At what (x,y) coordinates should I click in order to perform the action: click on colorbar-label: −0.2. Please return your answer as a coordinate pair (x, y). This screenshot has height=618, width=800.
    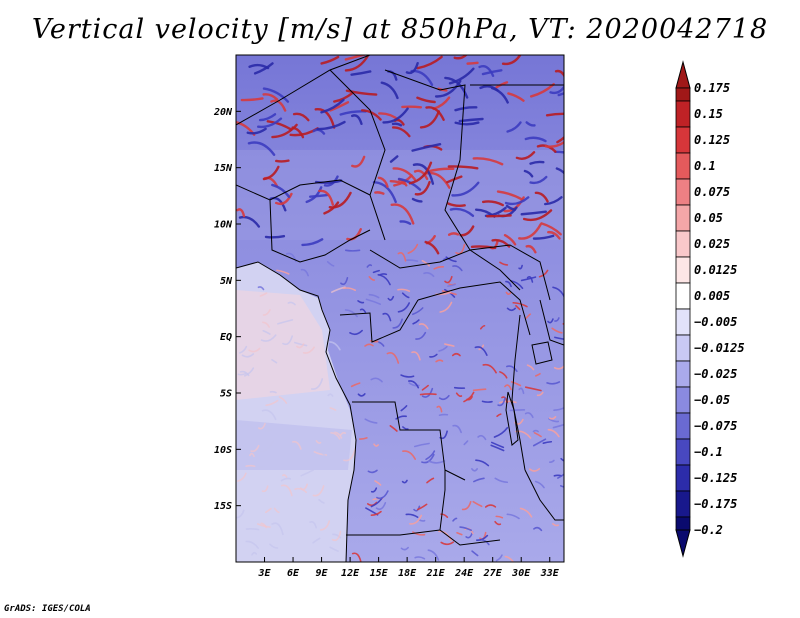
    Looking at the image, I should click on (708, 530).